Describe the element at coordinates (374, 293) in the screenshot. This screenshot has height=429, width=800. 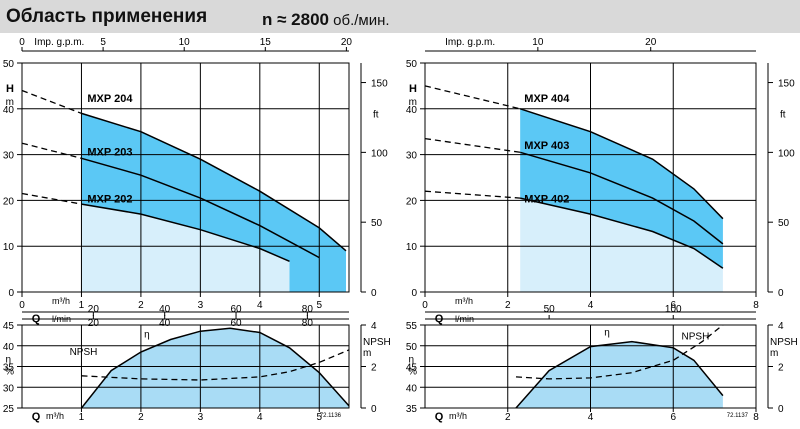
I see `left-head-ft-tick-label: 0` at that location.